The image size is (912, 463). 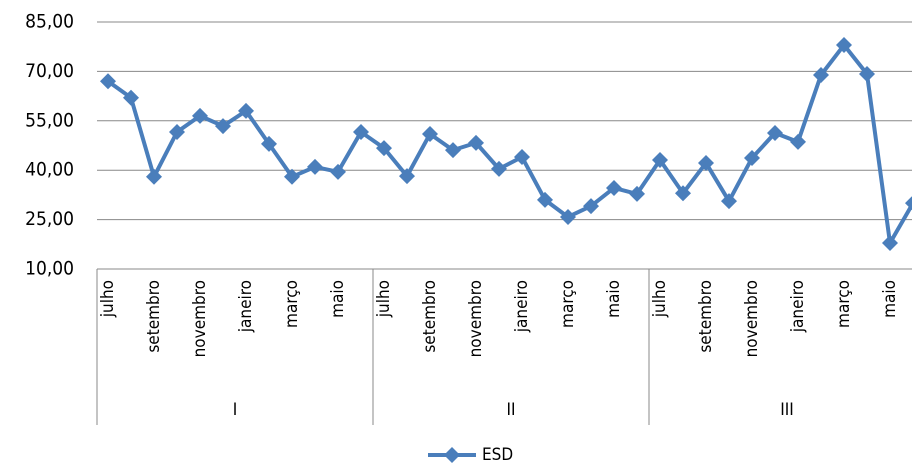 What do you see at coordinates (49, 120) in the screenshot?
I see `y-tick-label: 55,00` at bounding box center [49, 120].